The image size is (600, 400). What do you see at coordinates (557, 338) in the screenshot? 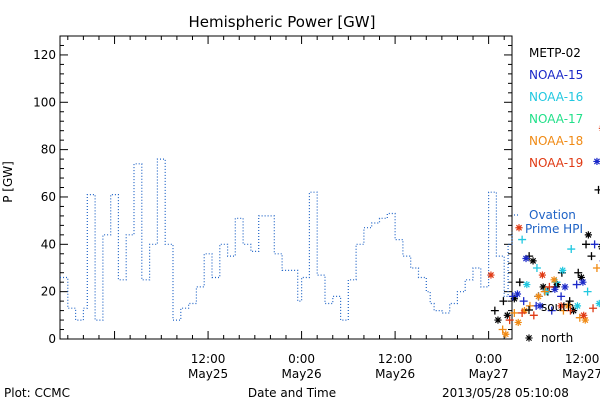
I see `legend-north-label: north` at bounding box center [557, 338].